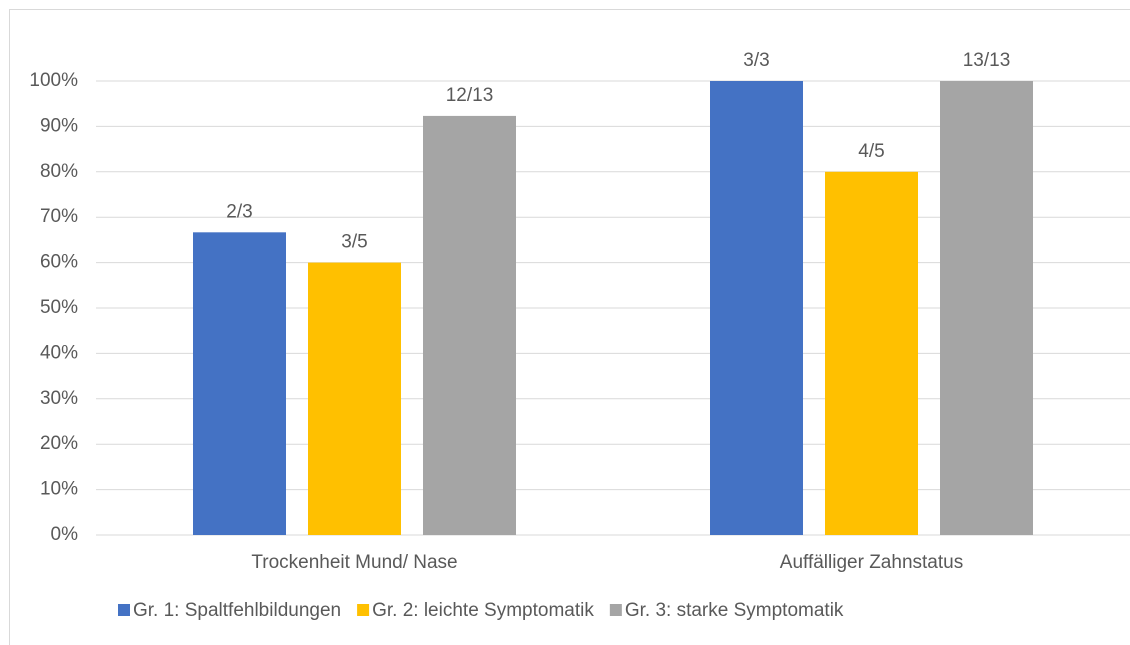 This screenshot has width=1130, height=645. What do you see at coordinates (53, 80) in the screenshot?
I see `y-tick-label: 100%` at bounding box center [53, 80].